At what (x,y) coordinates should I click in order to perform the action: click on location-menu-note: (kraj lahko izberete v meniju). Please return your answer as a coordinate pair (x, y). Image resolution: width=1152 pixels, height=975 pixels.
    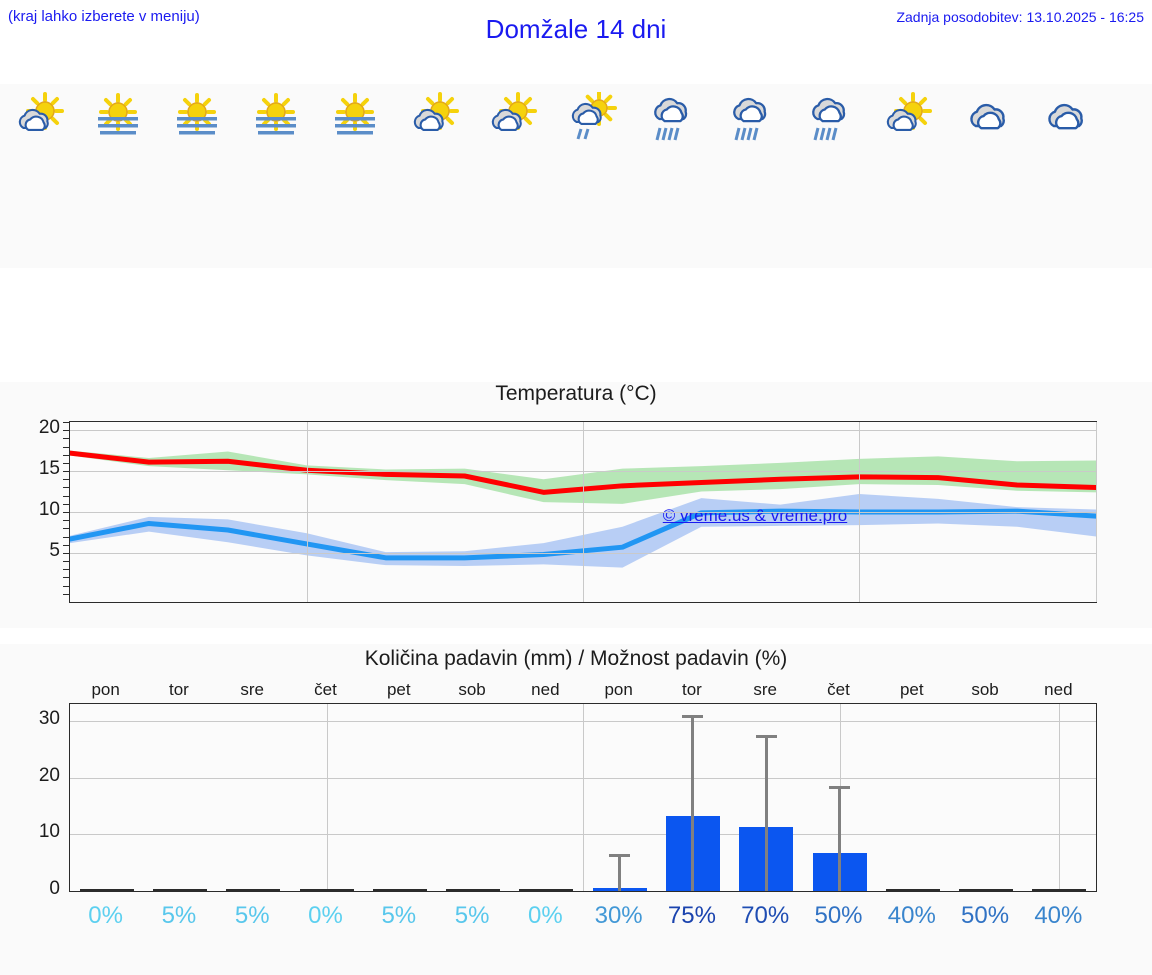
    Looking at the image, I should click on (104, 16).